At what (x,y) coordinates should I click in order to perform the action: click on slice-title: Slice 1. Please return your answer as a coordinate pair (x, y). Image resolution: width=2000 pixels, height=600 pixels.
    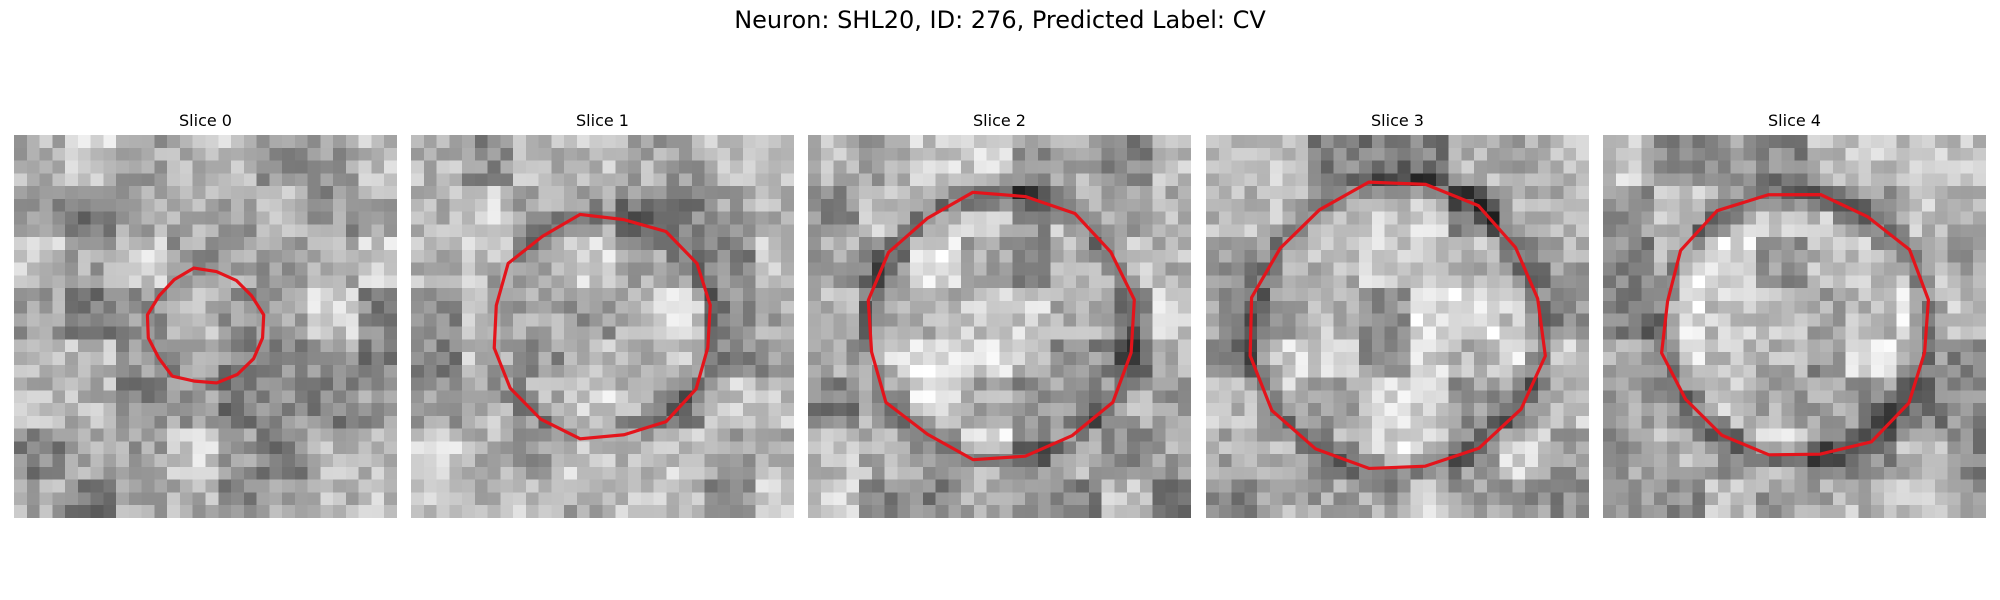
    Looking at the image, I should click on (602, 120).